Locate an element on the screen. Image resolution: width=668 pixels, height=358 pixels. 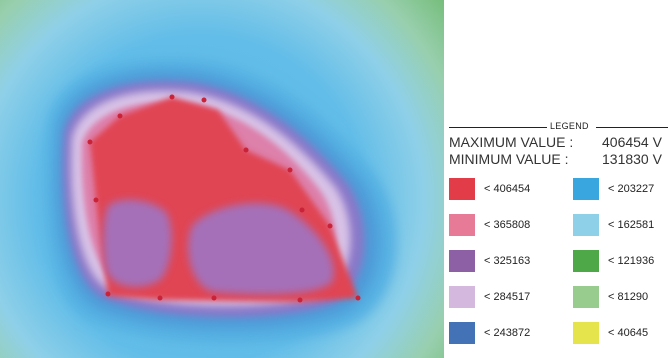
lower-inner-basins is located at coordinates (218, 247).